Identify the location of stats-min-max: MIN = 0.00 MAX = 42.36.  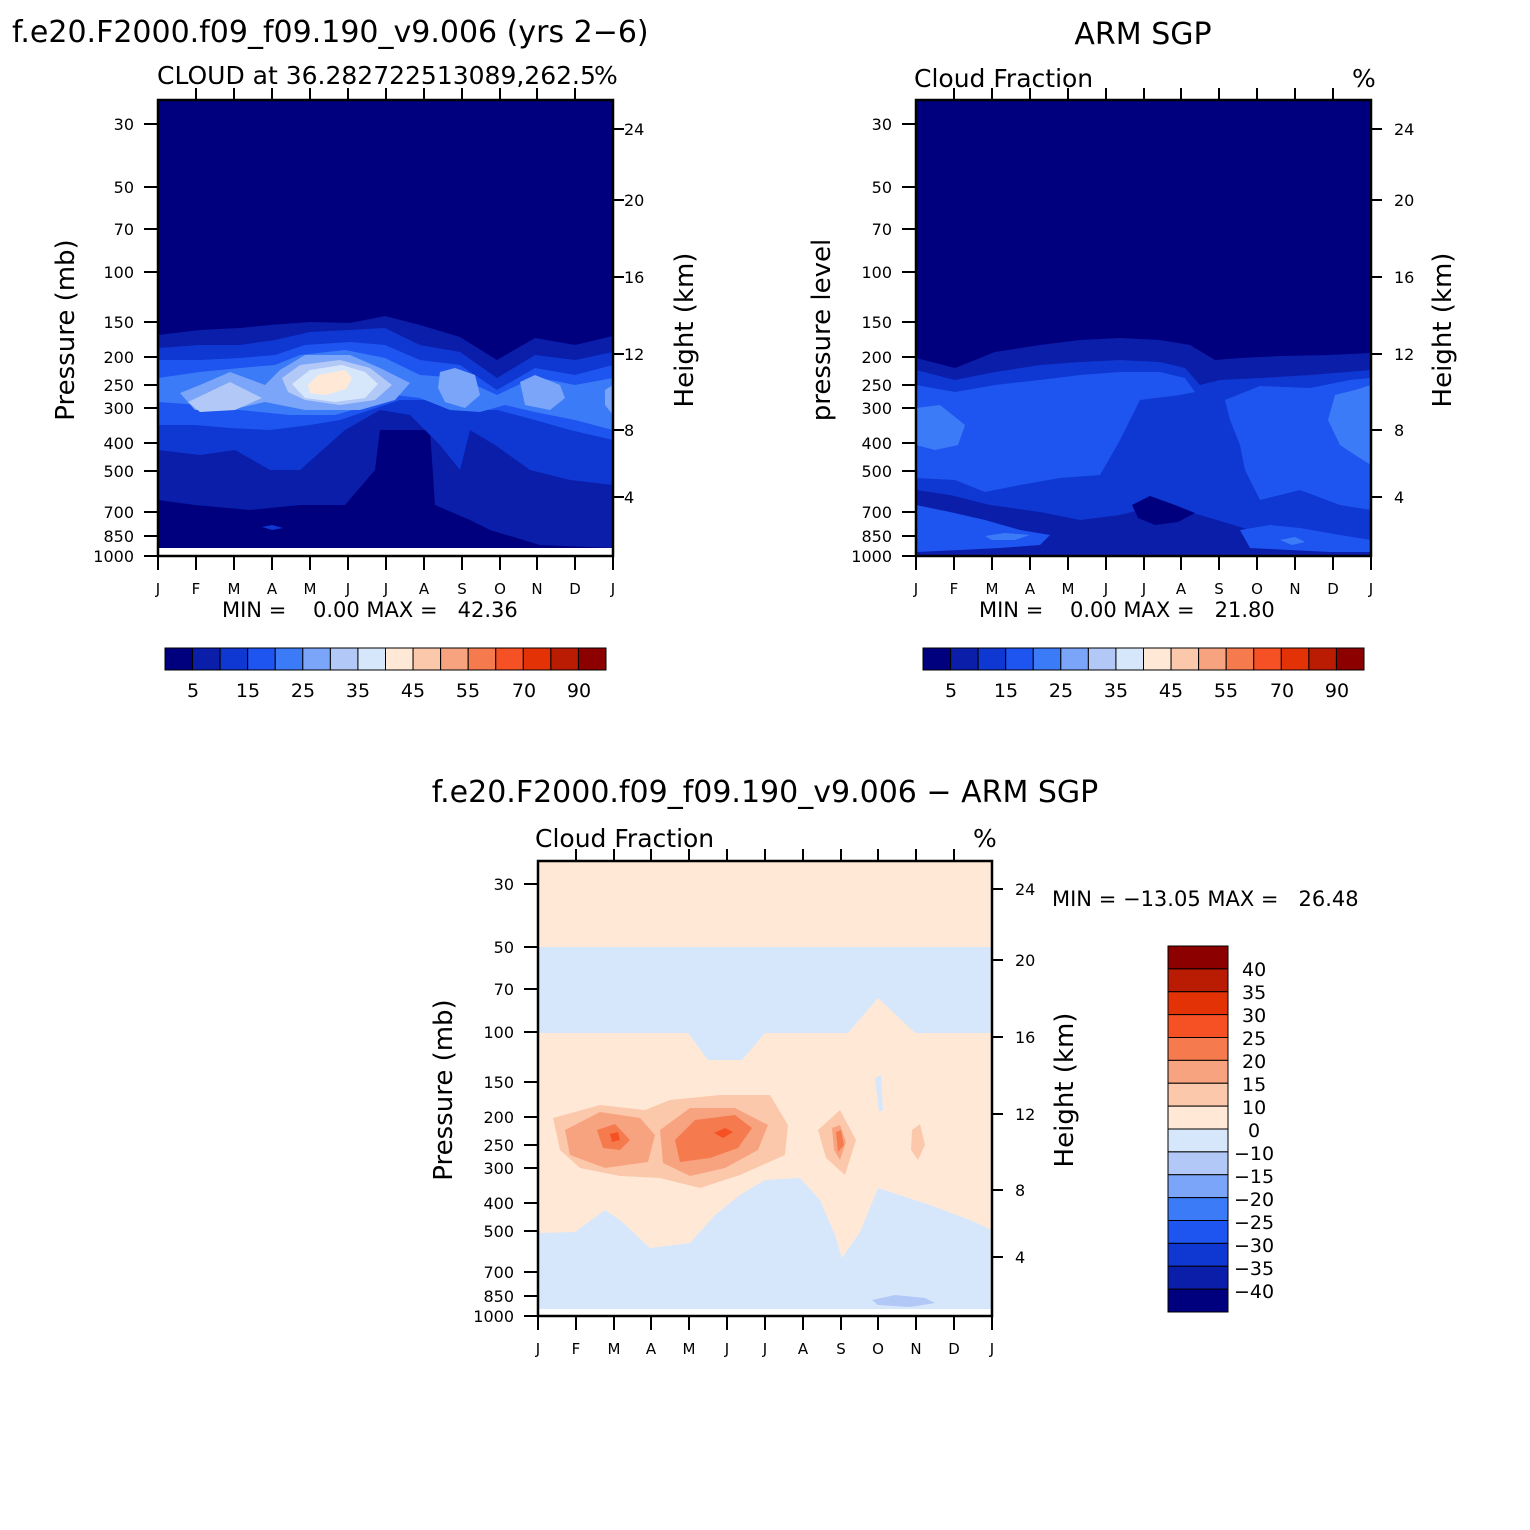
(370, 610).